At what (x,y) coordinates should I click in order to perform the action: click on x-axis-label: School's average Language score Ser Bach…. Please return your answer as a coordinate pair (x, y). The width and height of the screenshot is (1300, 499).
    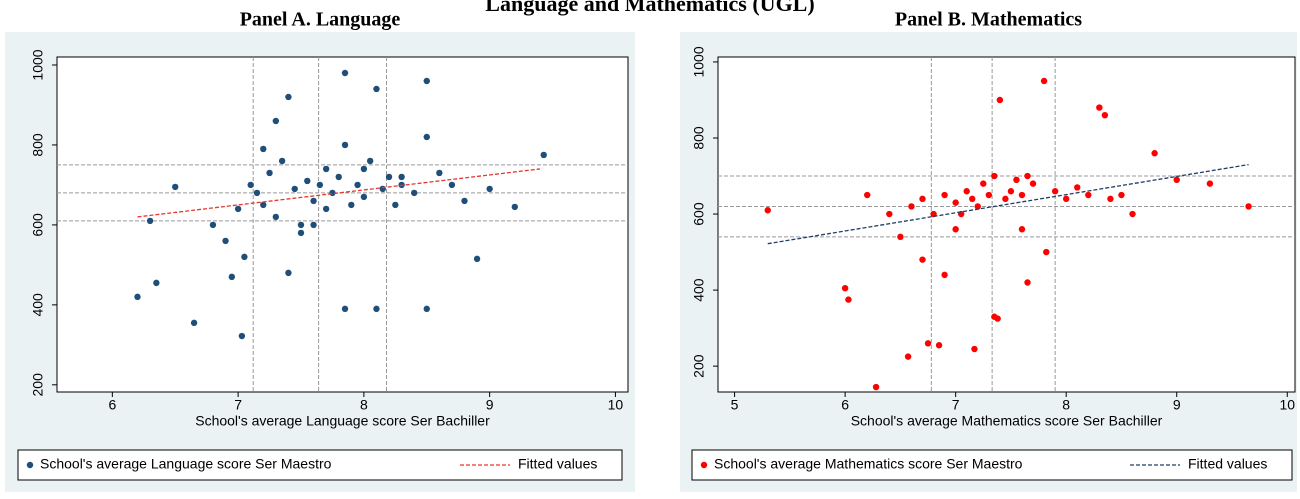
    Looking at the image, I should click on (342, 421).